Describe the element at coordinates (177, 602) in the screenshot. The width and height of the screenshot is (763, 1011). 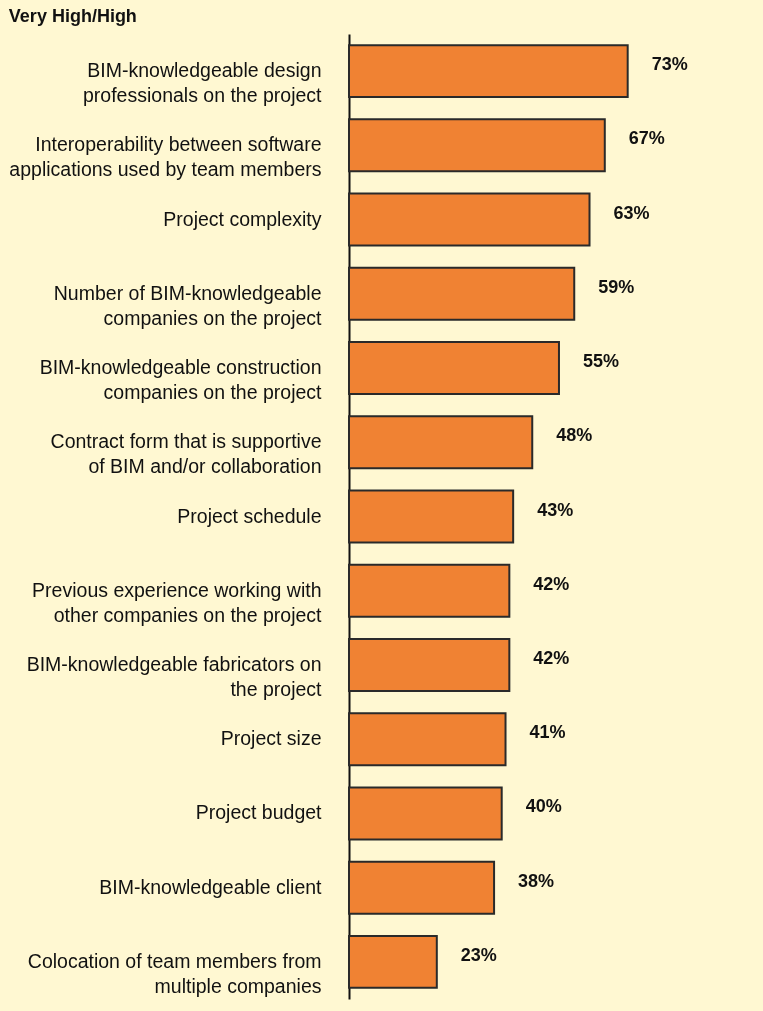
I see `y-tick-label: Previous experience working with other companies on the project` at that location.